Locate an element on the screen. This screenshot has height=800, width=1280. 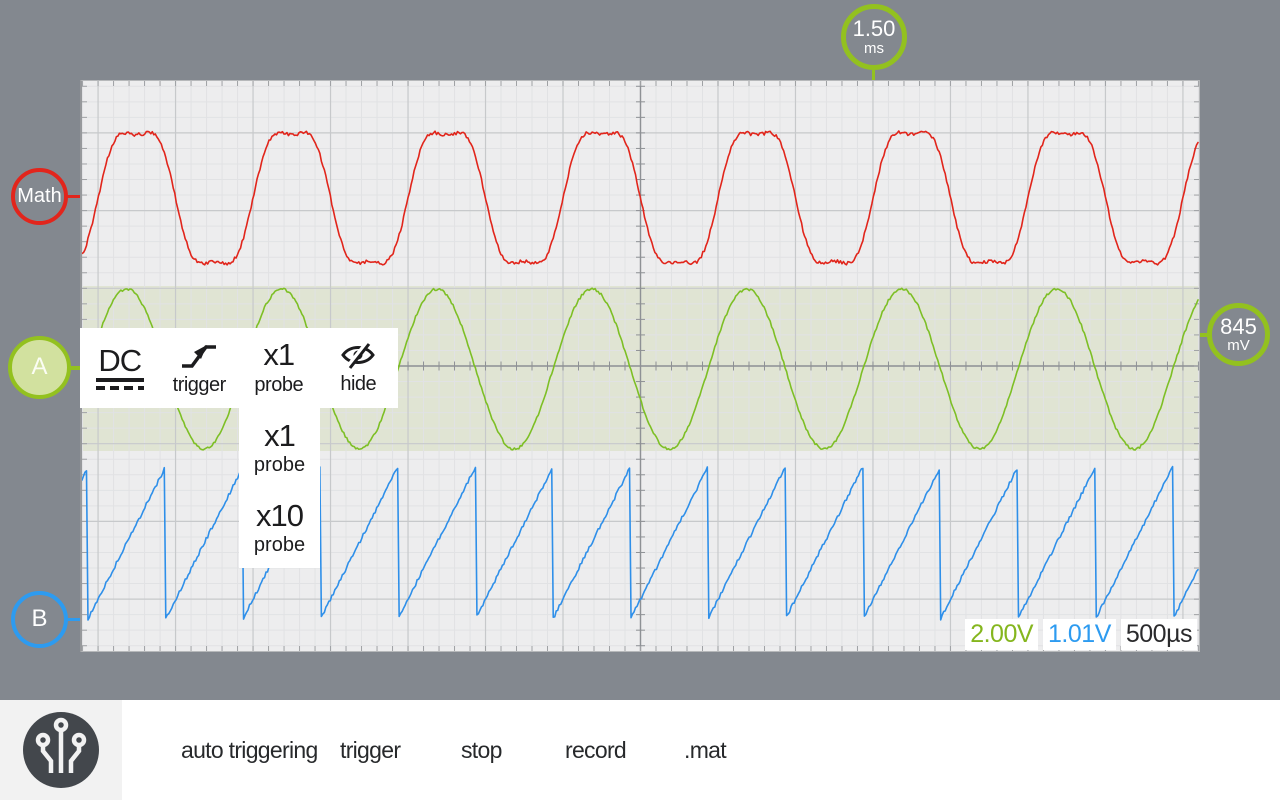
probe-option-x10: x10 probe is located at coordinates (279, 528).